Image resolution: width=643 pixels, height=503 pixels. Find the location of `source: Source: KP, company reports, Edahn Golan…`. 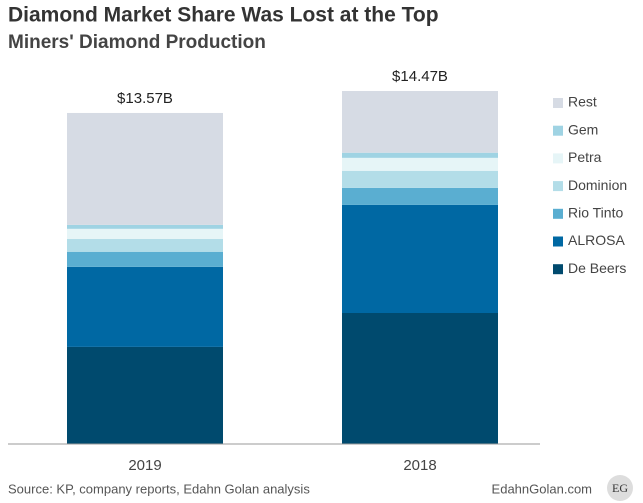

source: Source: KP, company reports, Edahn Golan… is located at coordinates (159, 488).